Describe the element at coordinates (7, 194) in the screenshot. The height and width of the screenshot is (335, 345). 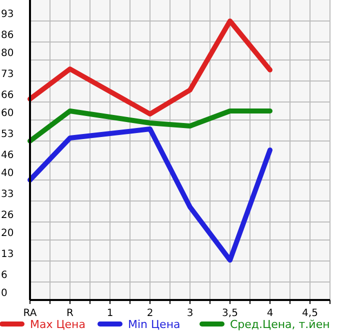
I see `y-tick-label: 33` at that location.